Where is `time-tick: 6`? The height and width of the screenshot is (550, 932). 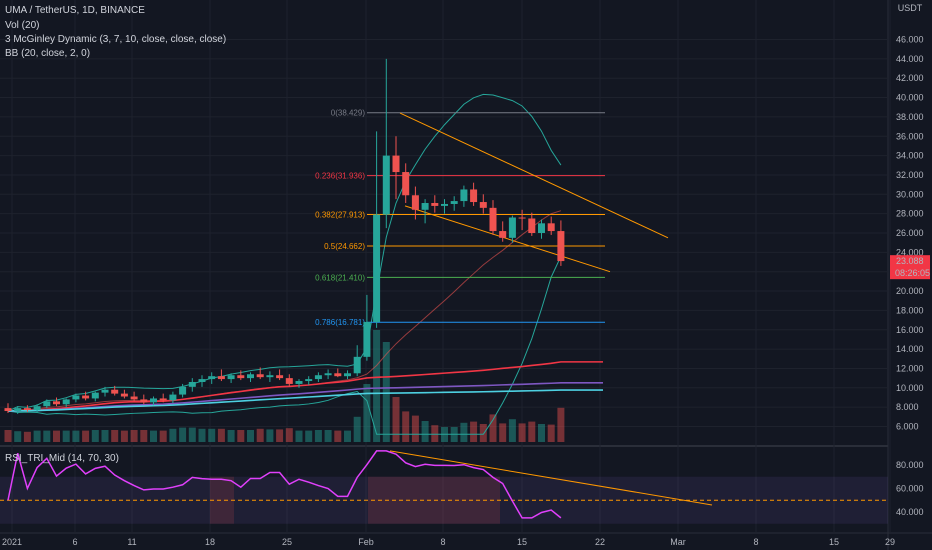
time-tick: 6 is located at coordinates (74, 542).